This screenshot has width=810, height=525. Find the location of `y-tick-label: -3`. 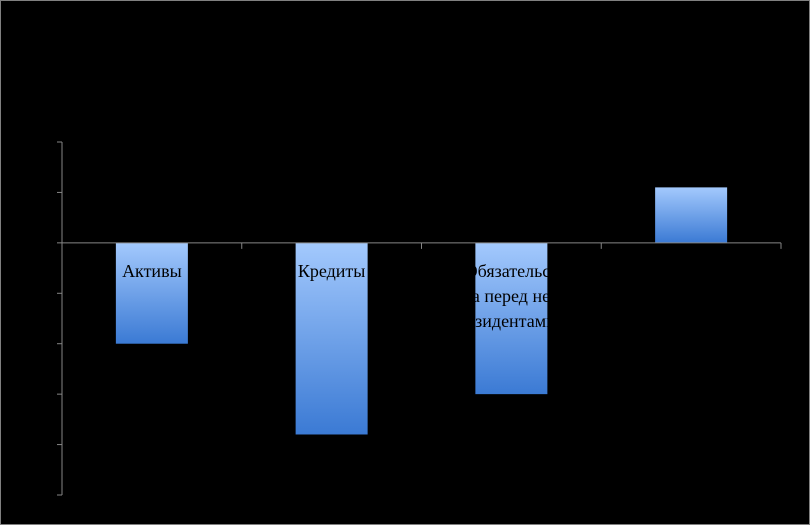

y-tick-label: -3 is located at coordinates (49, 393).